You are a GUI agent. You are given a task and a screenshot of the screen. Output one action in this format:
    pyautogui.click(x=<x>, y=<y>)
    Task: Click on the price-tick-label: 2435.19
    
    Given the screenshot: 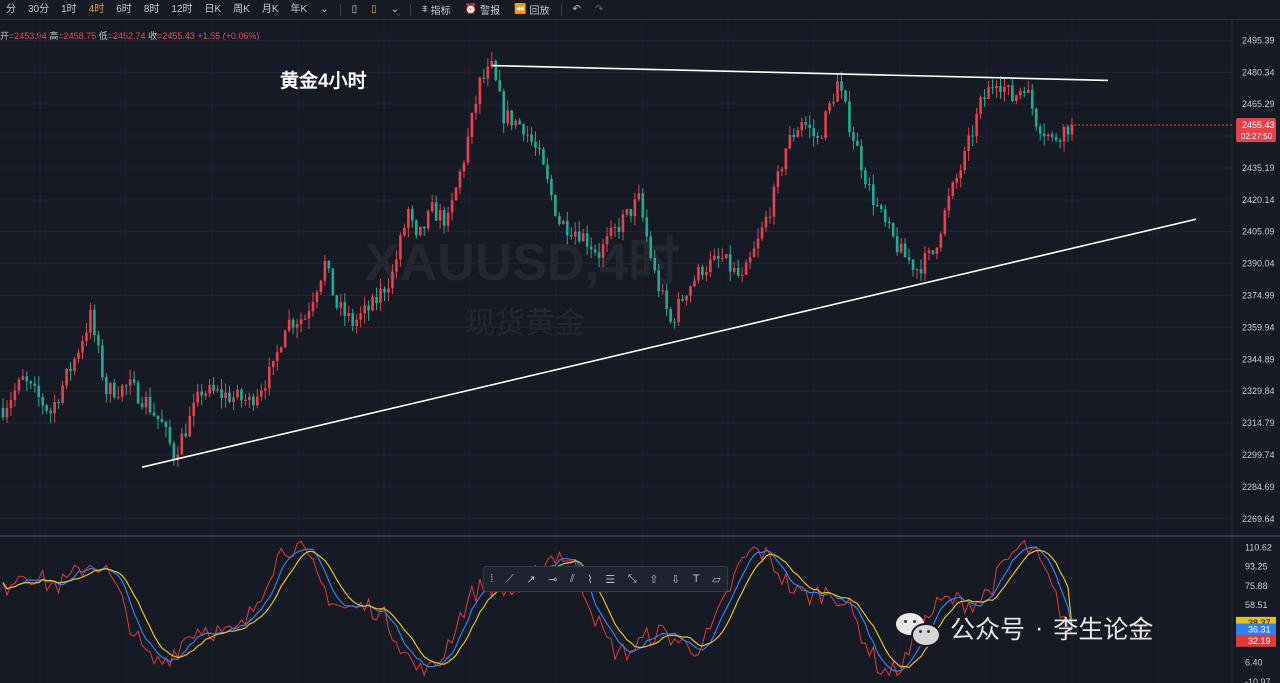 What is the action you would take?
    pyautogui.click(x=1258, y=168)
    